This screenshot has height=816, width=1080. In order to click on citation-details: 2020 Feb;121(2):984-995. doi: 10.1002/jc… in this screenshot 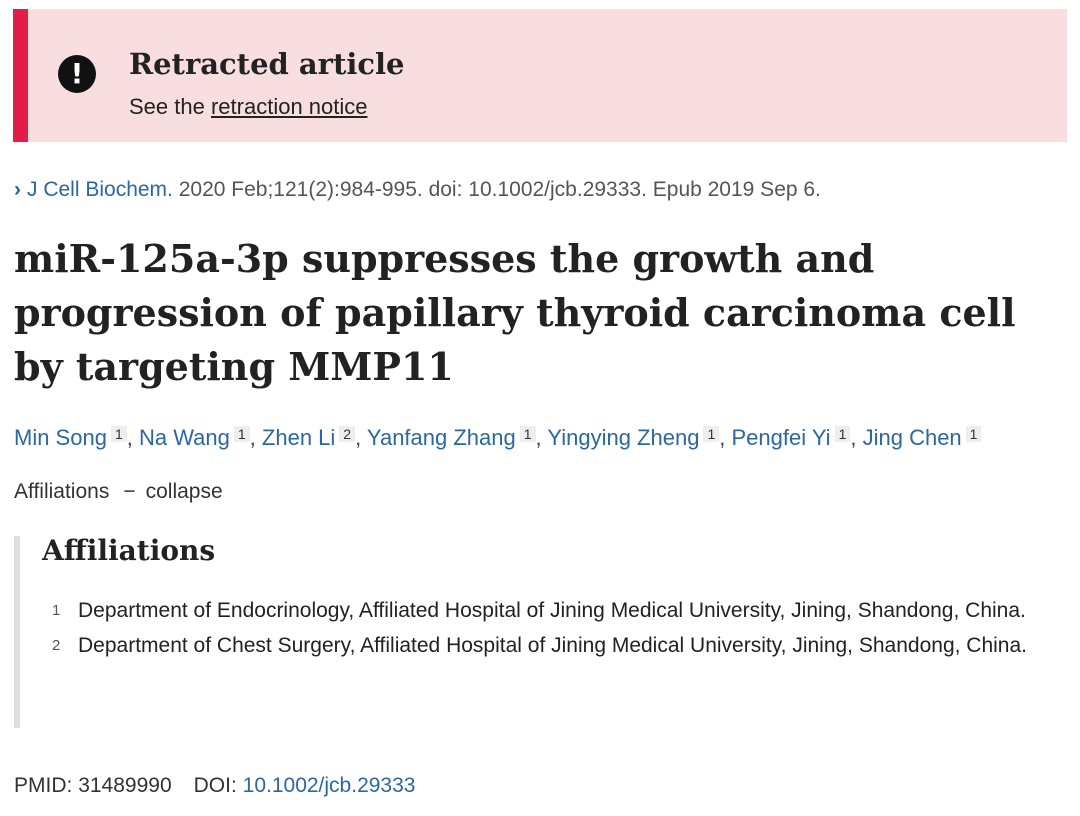, I will do `click(496, 189)`.